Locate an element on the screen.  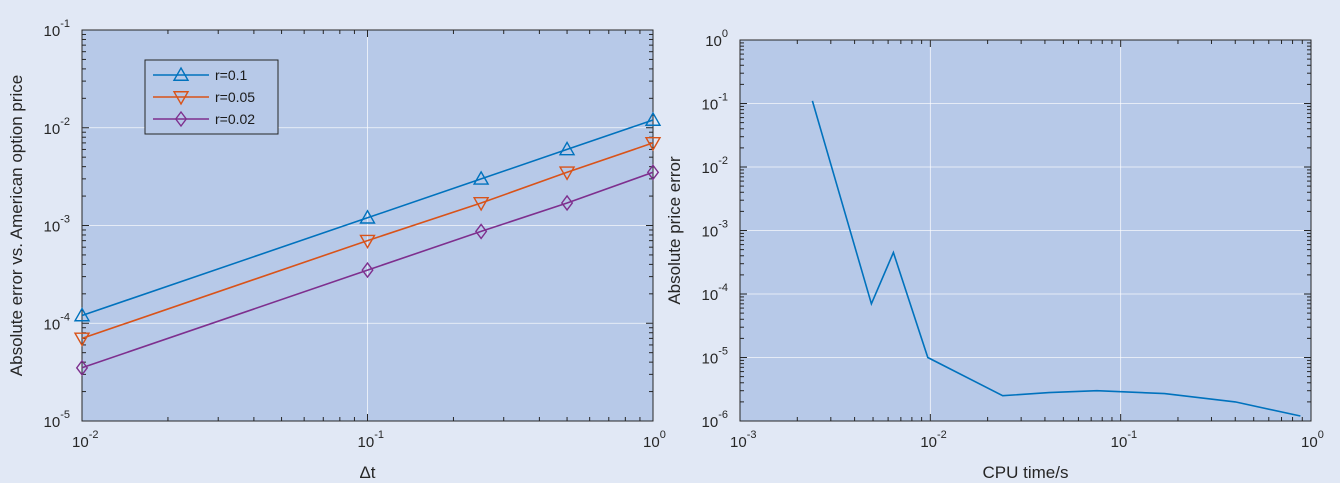
legend-label: r=0.05 is located at coordinates (235, 97).